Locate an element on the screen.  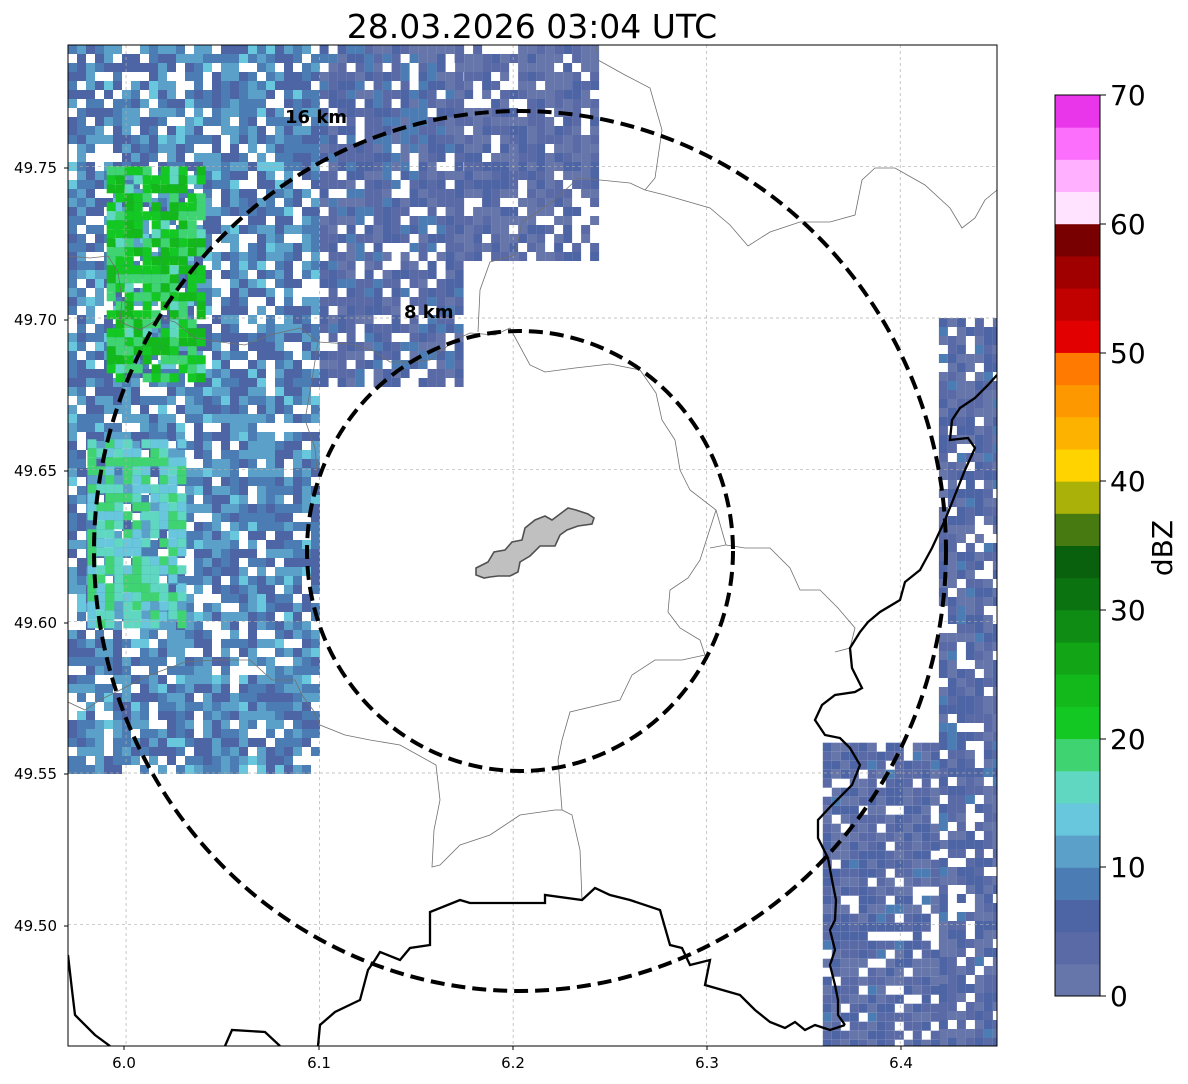
lat-tick-label: 49.60 is located at coordinates (35, 623).